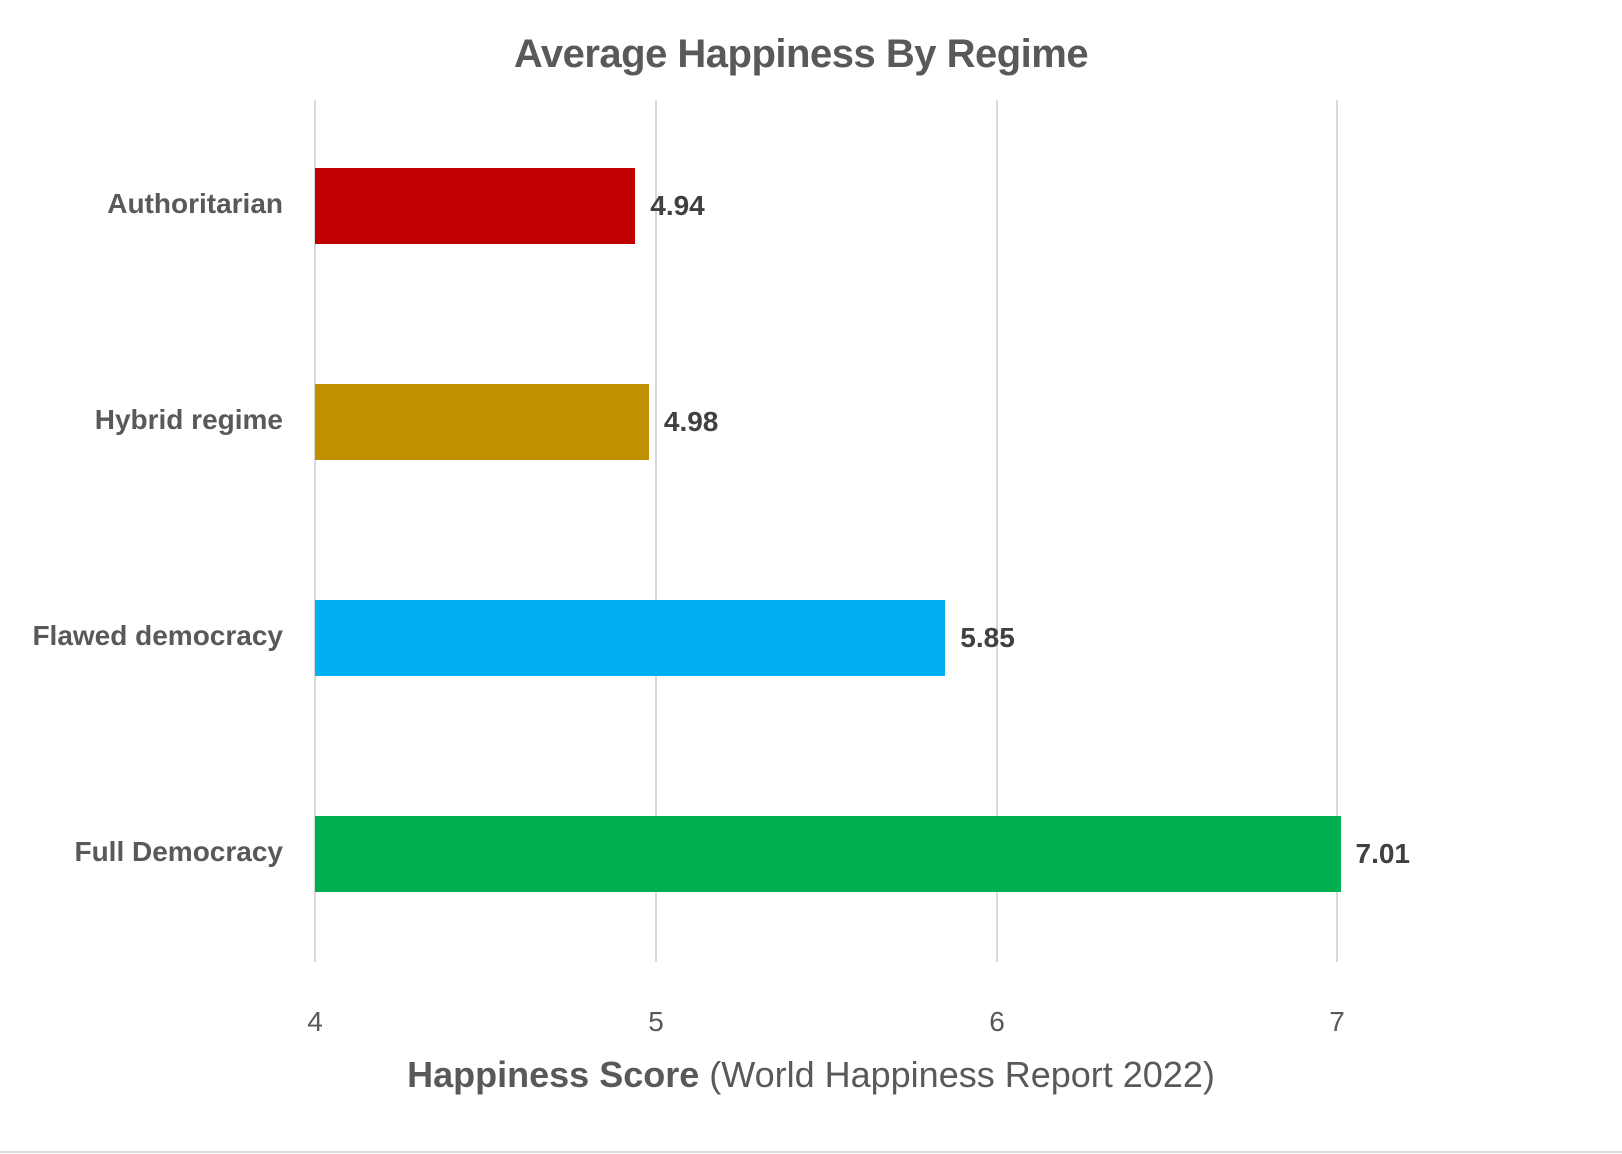  I want to click on data-label: 4.94, so click(677, 205).